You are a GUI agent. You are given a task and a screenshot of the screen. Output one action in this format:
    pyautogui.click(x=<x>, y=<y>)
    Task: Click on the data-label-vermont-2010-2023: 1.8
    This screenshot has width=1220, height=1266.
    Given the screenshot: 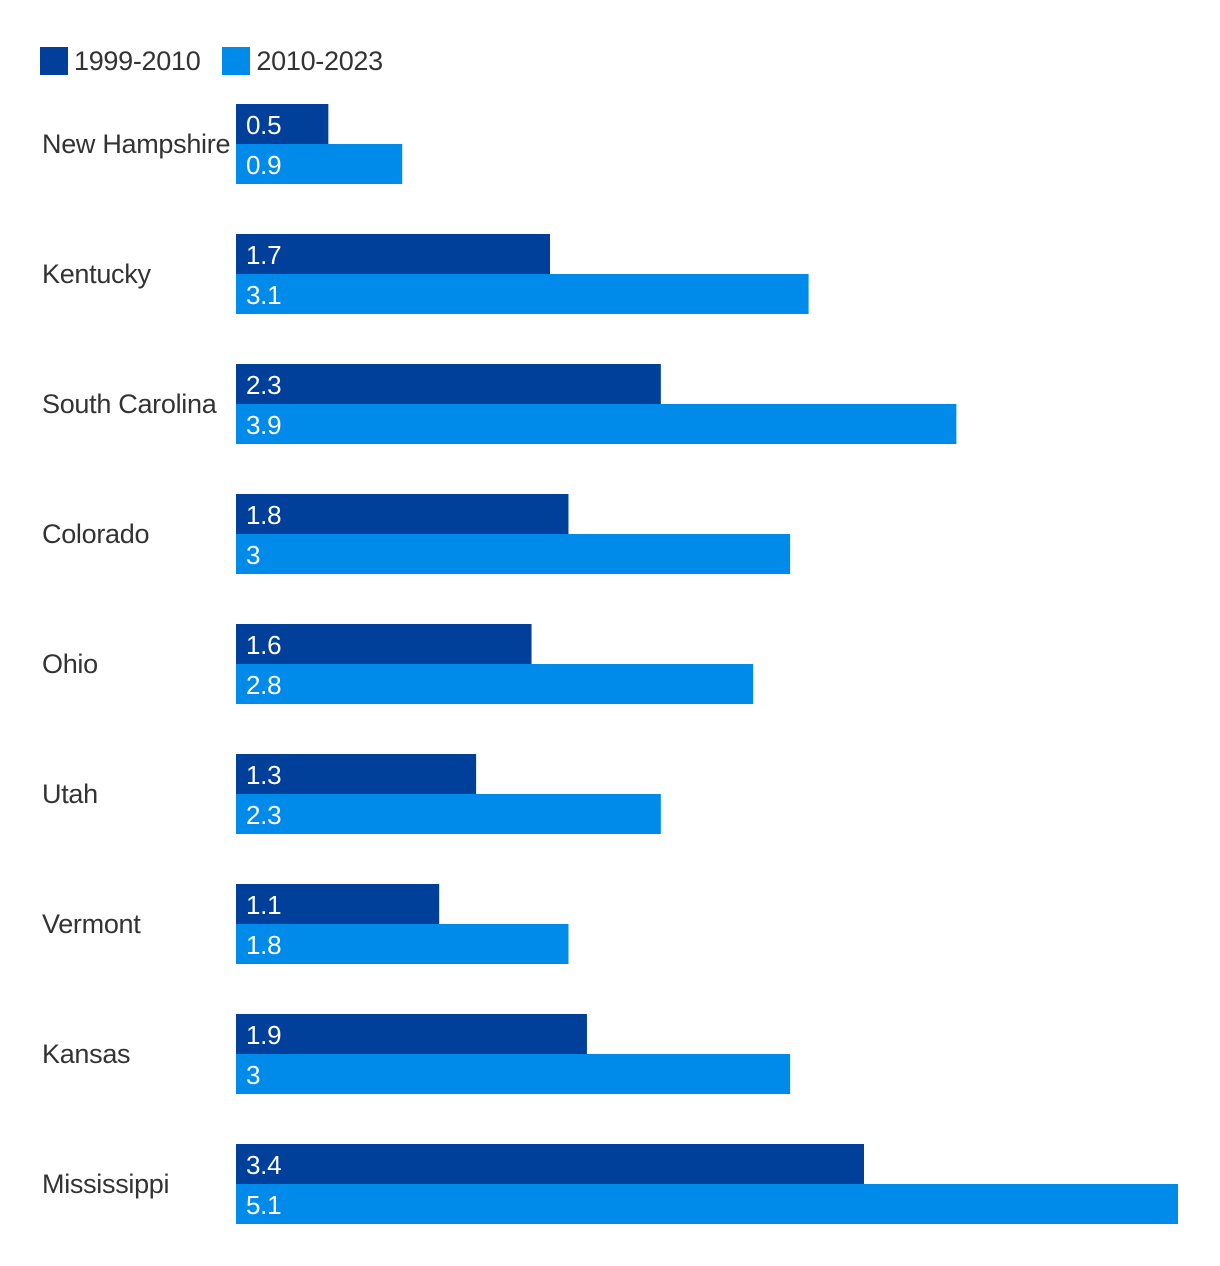 What is the action you would take?
    pyautogui.click(x=263, y=945)
    